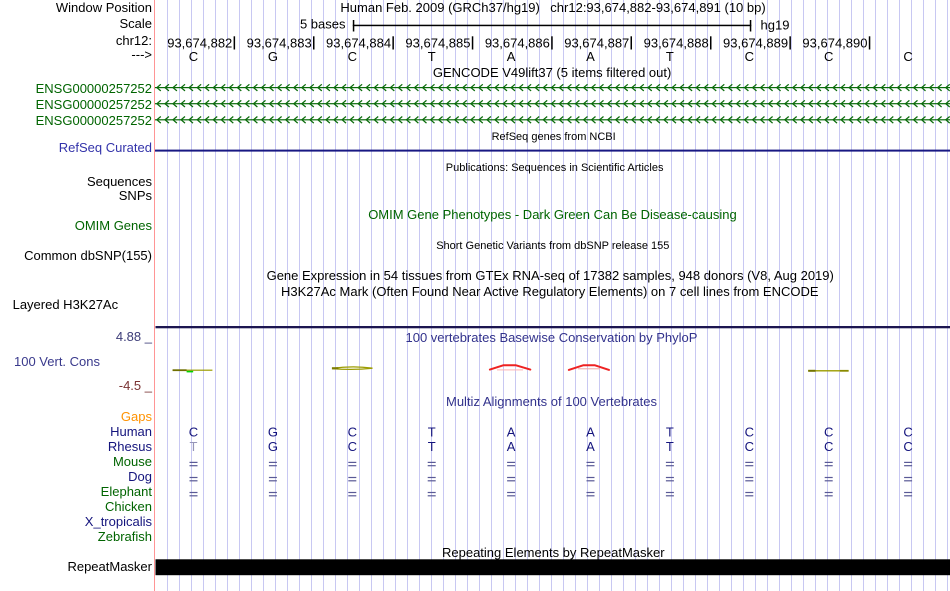 Image resolution: width=950 pixels, height=591 pixels. What do you see at coordinates (676, 43) in the screenshot?
I see `svg-text: 93,674,888` at bounding box center [676, 43].